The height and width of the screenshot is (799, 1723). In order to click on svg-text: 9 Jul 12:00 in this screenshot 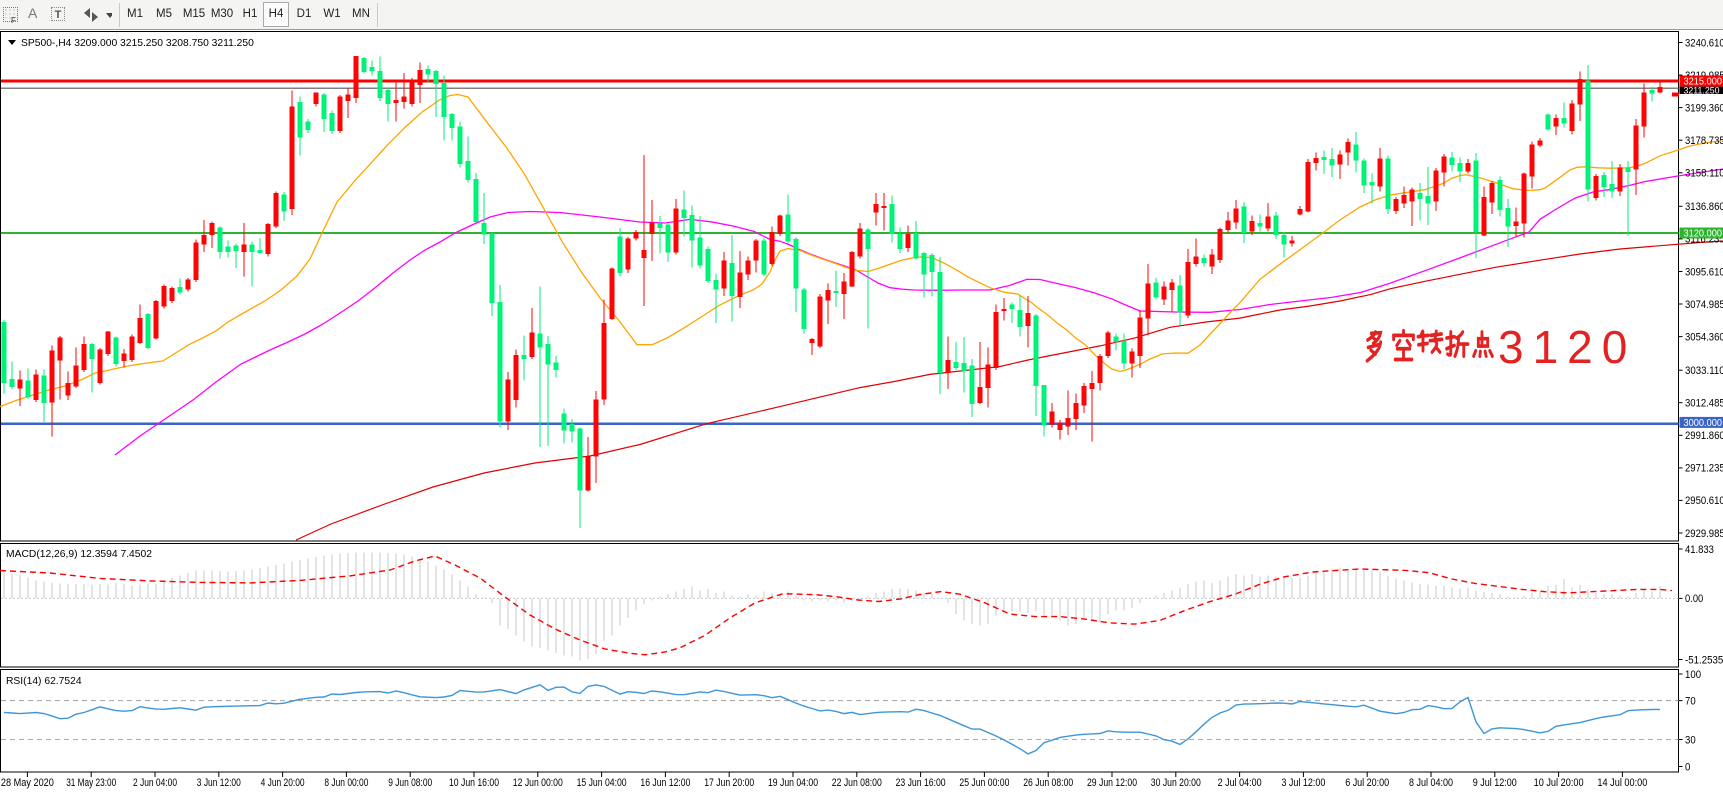, I will do `click(1495, 783)`.